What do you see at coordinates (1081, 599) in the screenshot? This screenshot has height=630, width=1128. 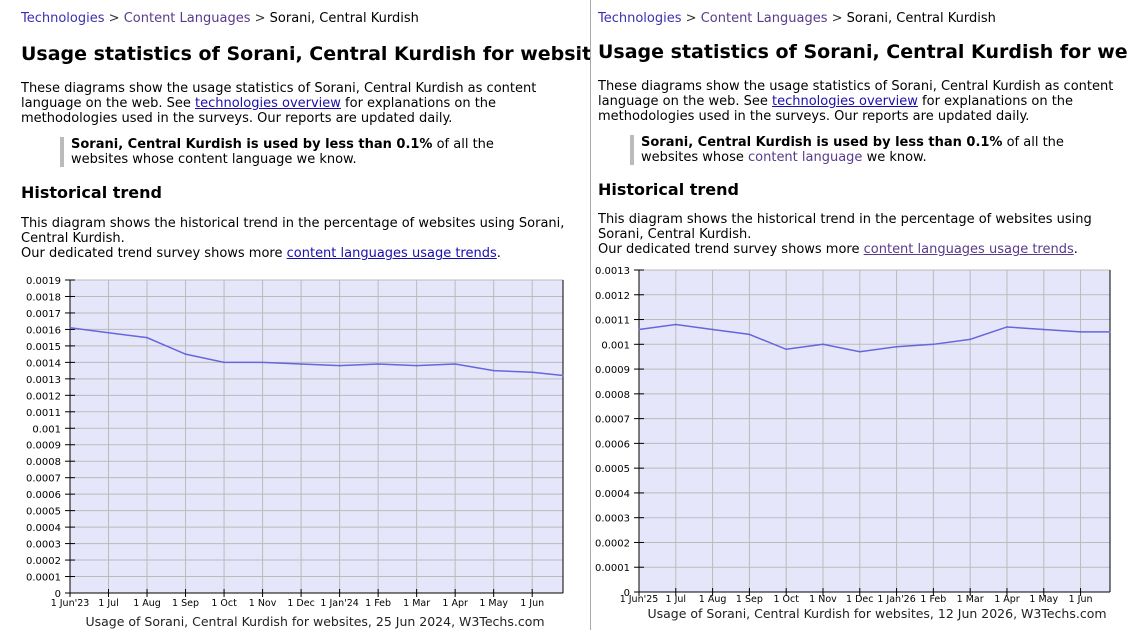 I see `x-tick-label: 1 Jun` at bounding box center [1081, 599].